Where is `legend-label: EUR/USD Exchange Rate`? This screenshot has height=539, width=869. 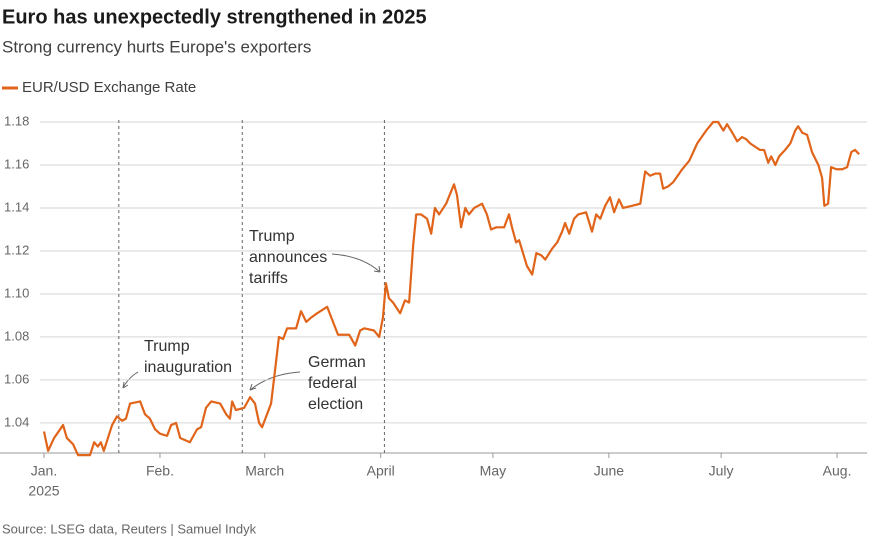
legend-label: EUR/USD Exchange Rate is located at coordinates (109, 87).